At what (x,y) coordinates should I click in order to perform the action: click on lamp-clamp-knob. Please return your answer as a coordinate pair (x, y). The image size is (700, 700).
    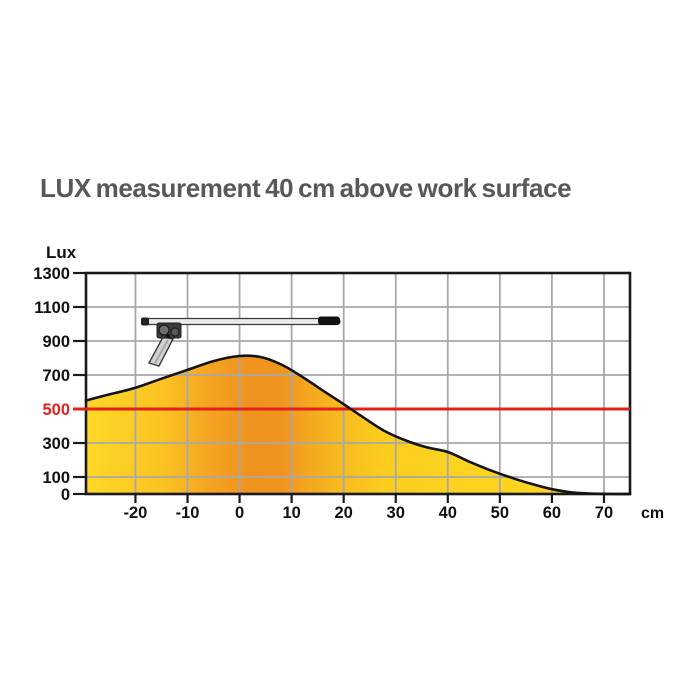
    Looking at the image, I should click on (164, 330).